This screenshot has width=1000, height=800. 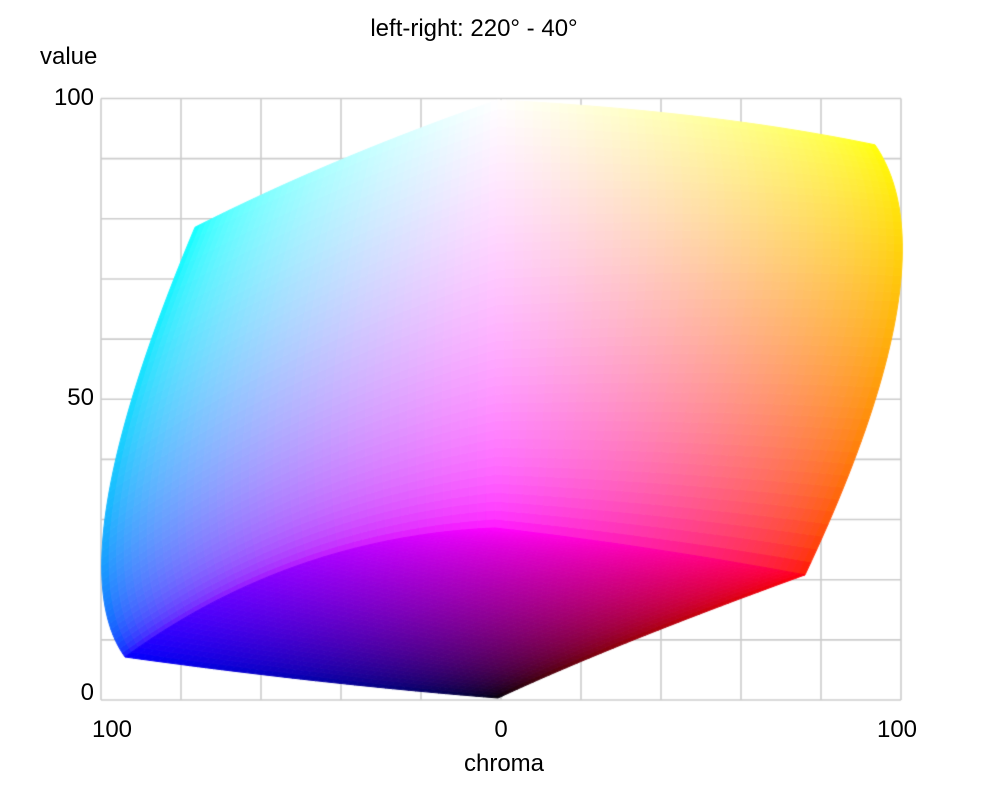 What do you see at coordinates (73, 97) in the screenshot?
I see `y-tick-100: 100` at bounding box center [73, 97].